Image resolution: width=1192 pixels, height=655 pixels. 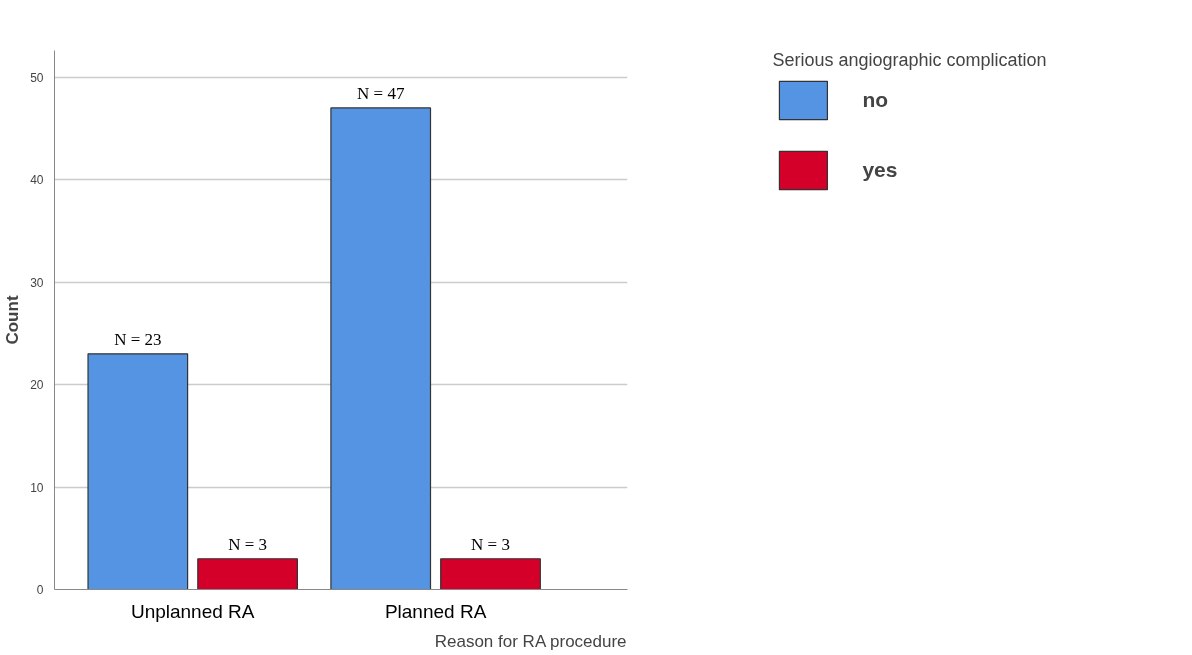 What do you see at coordinates (880, 170) in the screenshot?
I see `legend-label: yes` at bounding box center [880, 170].